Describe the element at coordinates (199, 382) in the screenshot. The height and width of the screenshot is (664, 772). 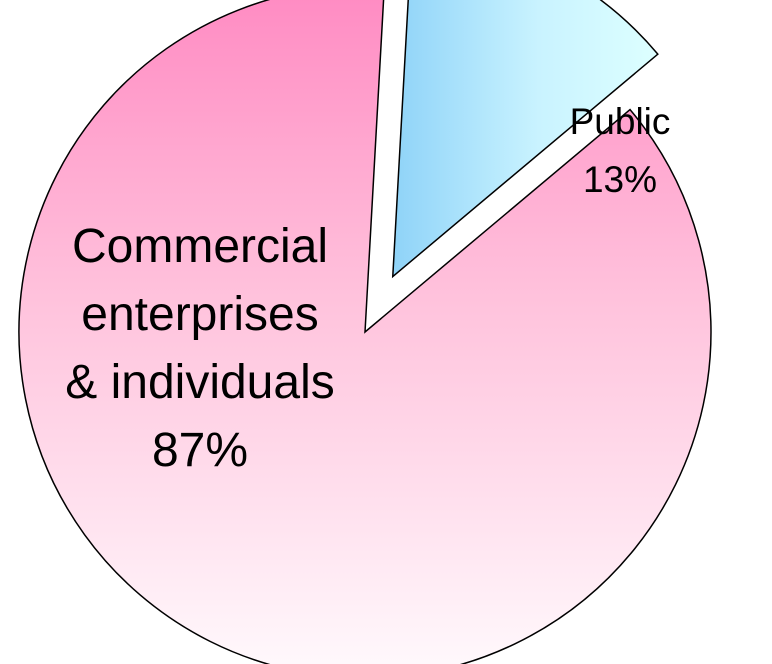
I see `pie-label-commercial-line: & individuals` at that location.